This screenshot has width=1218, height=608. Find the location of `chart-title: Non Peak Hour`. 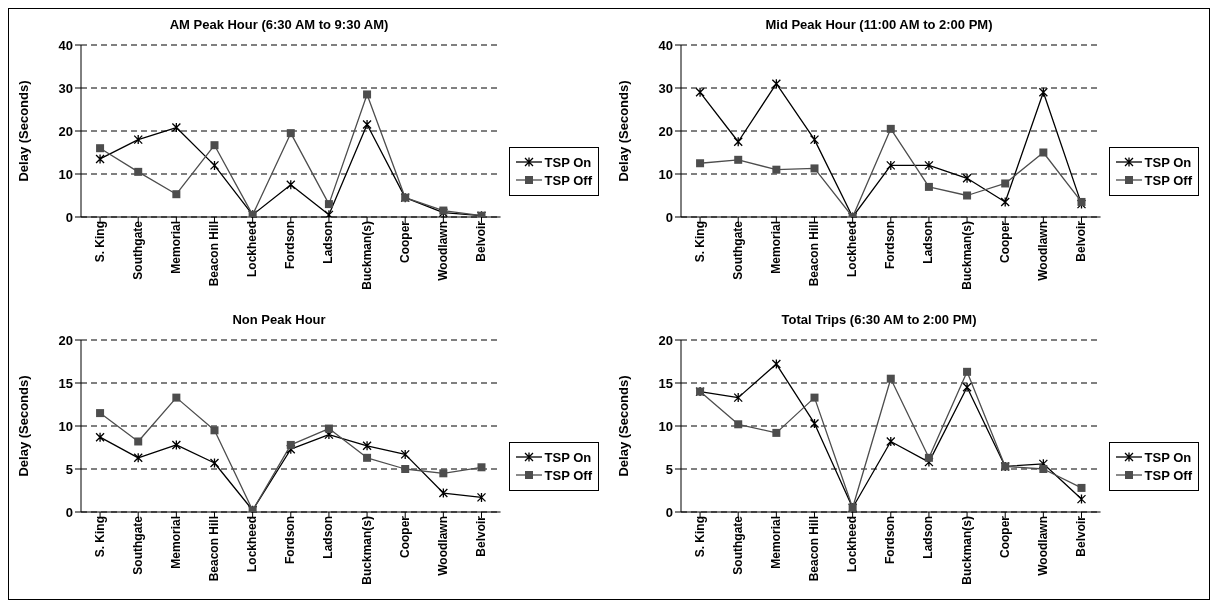

chart-title: Non Peak Hour is located at coordinates (279, 320).